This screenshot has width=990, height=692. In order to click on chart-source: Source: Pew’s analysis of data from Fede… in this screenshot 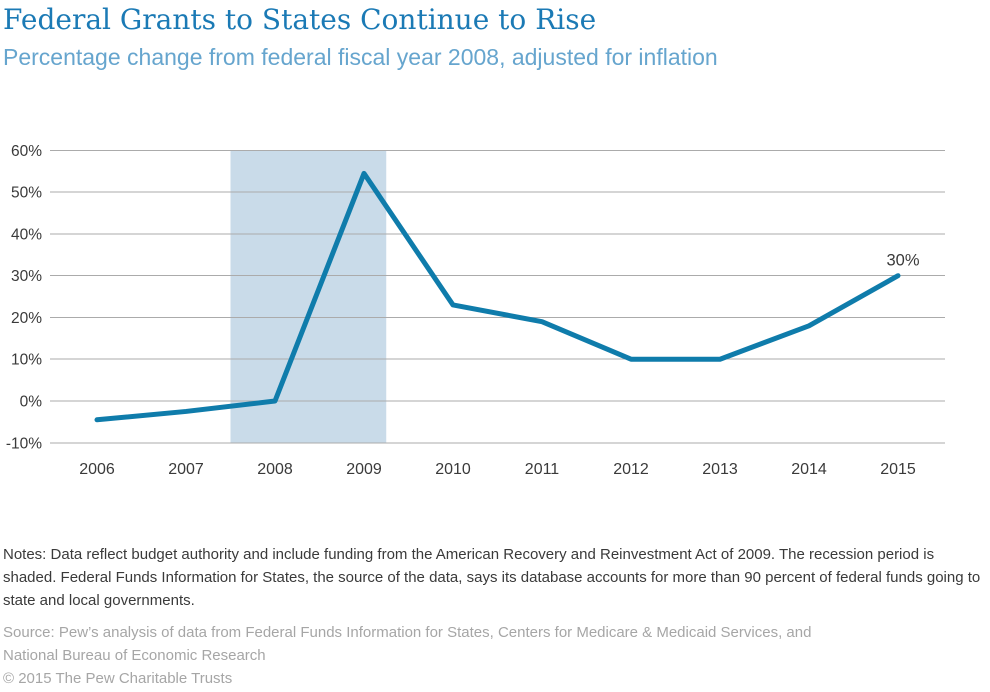, I will do `click(494, 644)`.